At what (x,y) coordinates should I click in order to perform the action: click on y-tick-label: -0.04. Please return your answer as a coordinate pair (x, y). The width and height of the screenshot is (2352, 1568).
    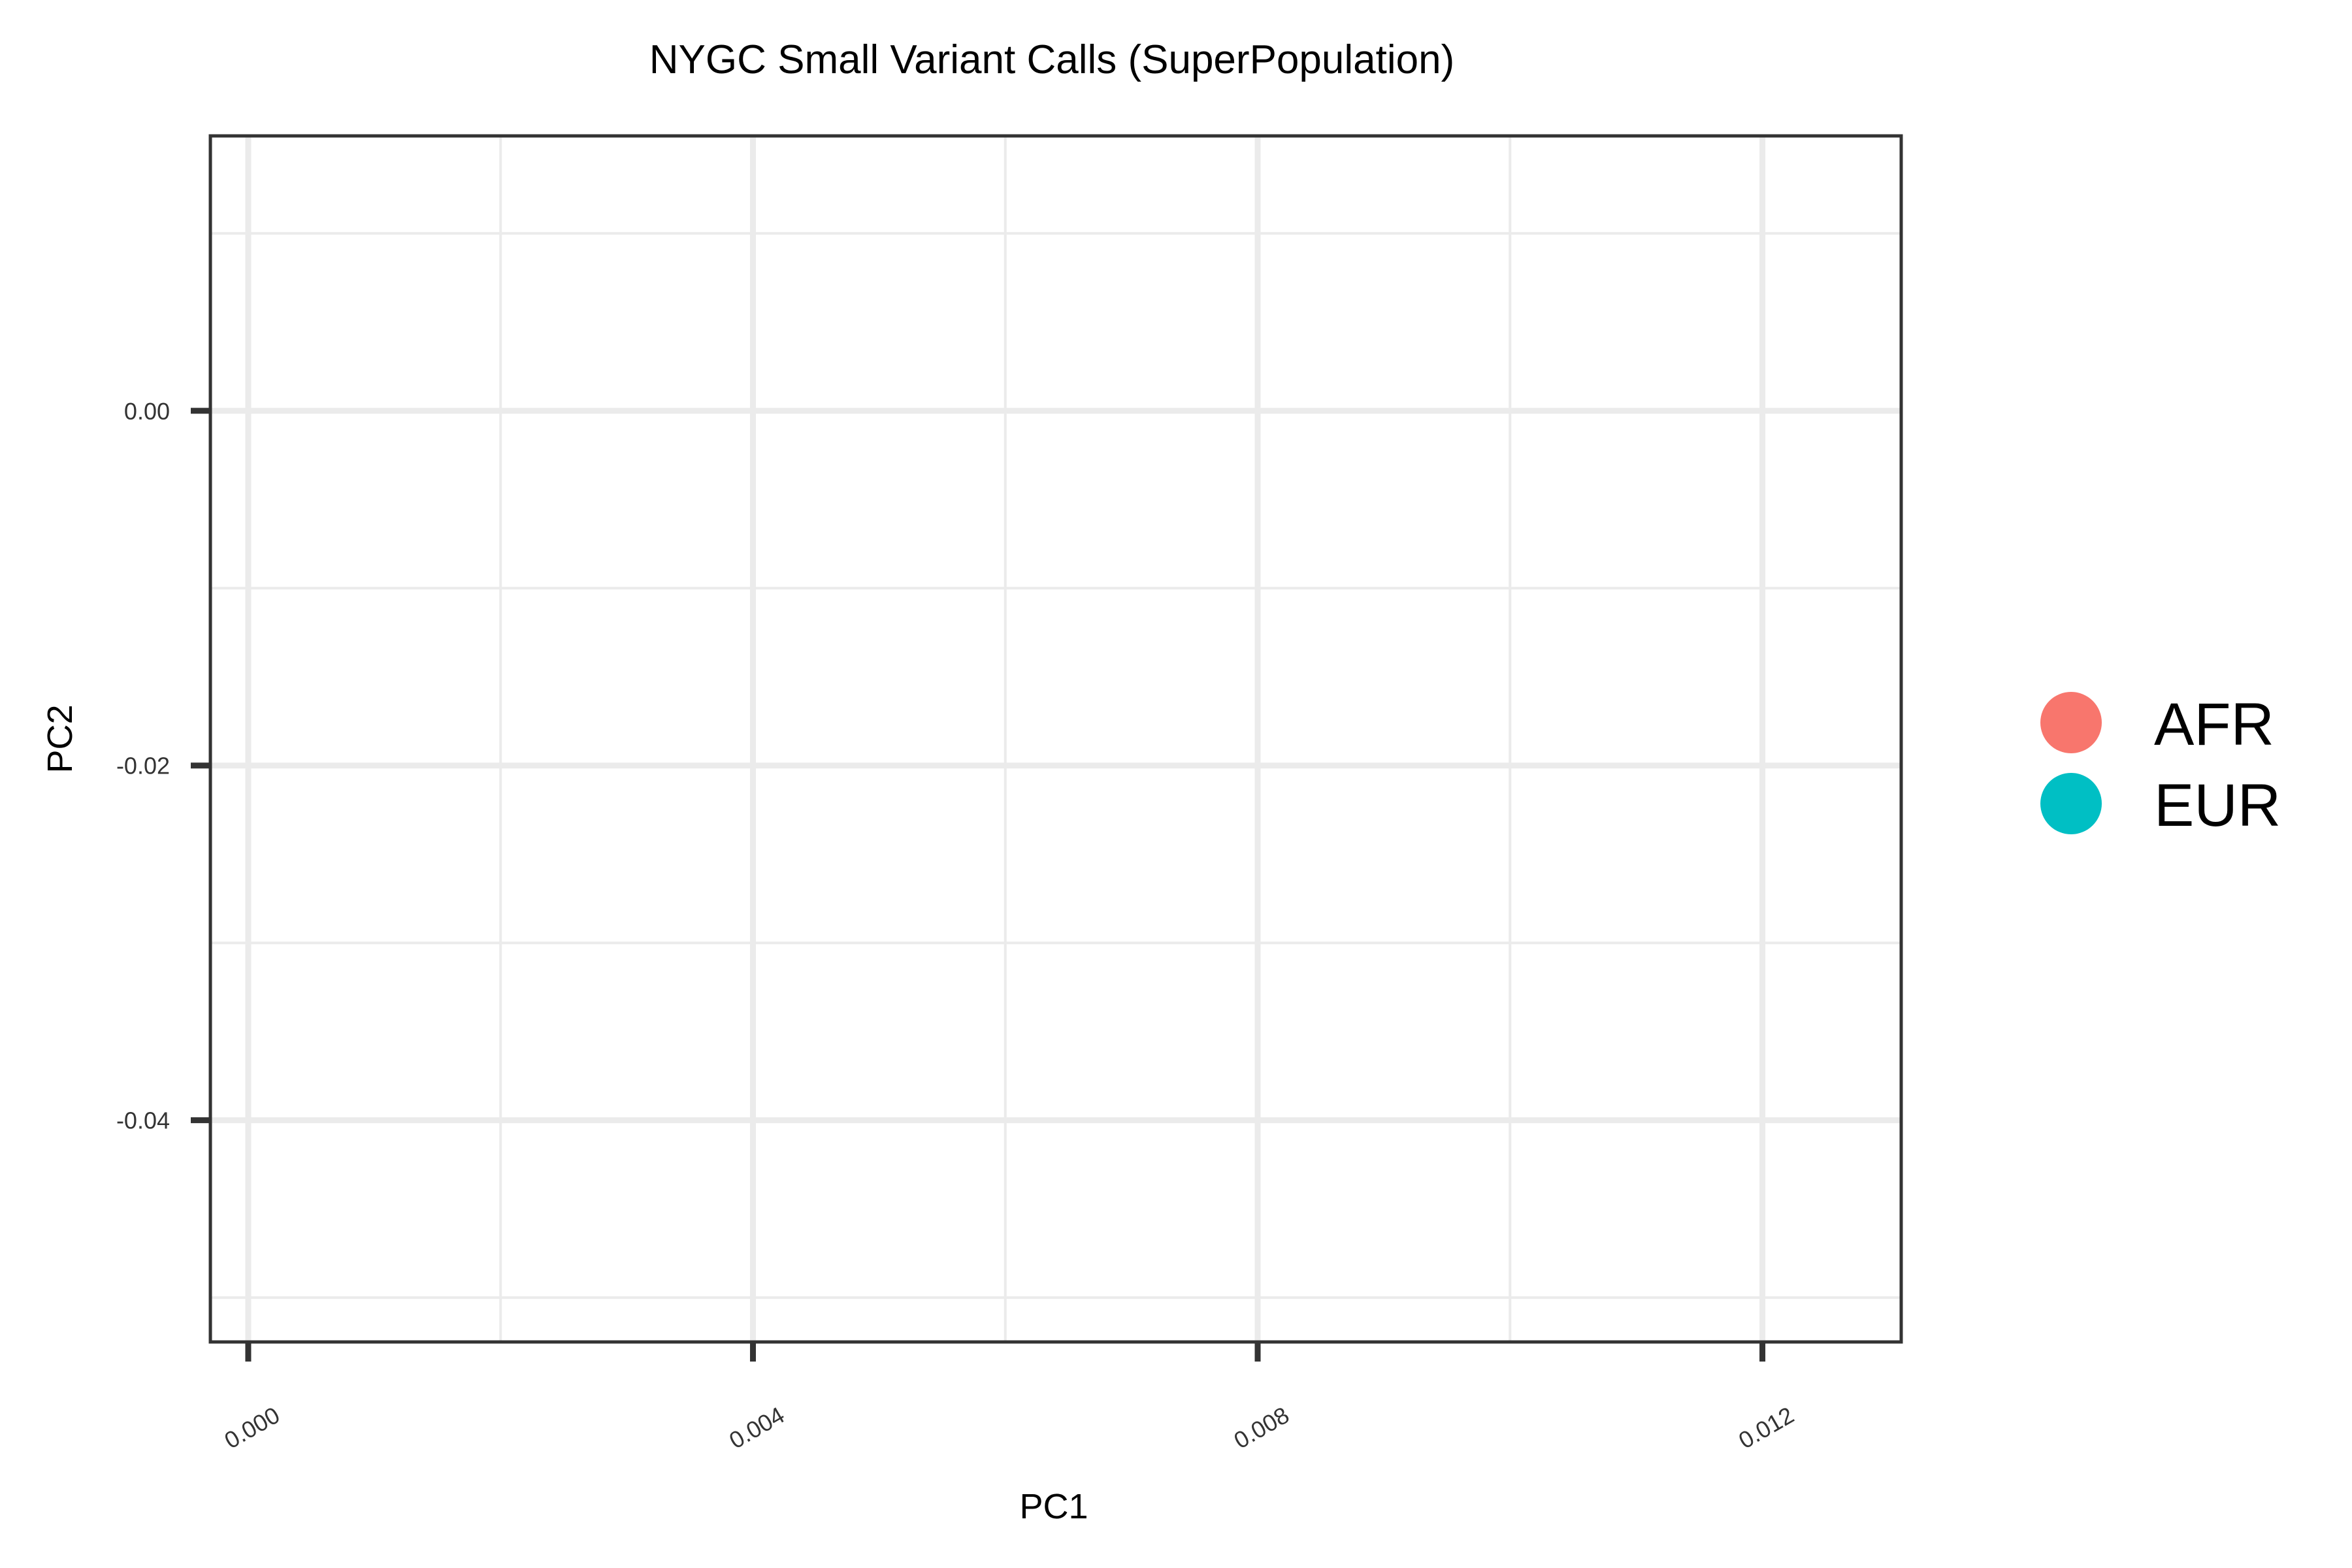
    Looking at the image, I should click on (143, 1120).